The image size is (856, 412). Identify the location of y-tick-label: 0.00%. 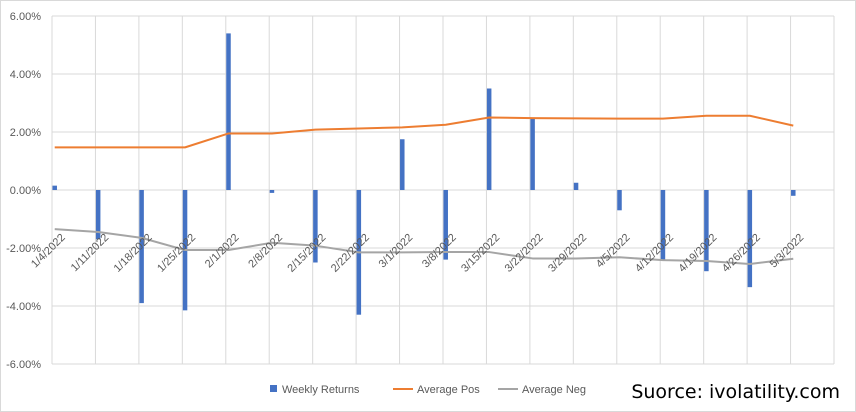
(25, 191).